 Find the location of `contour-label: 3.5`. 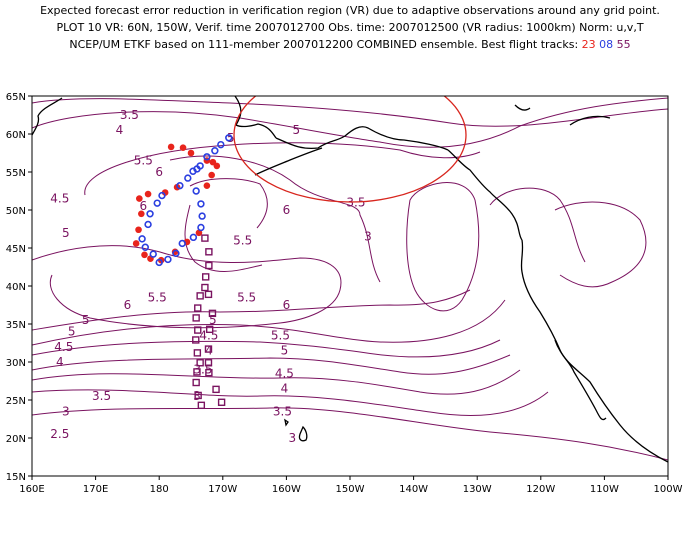

contour-label: 3.5 is located at coordinates (129, 115).